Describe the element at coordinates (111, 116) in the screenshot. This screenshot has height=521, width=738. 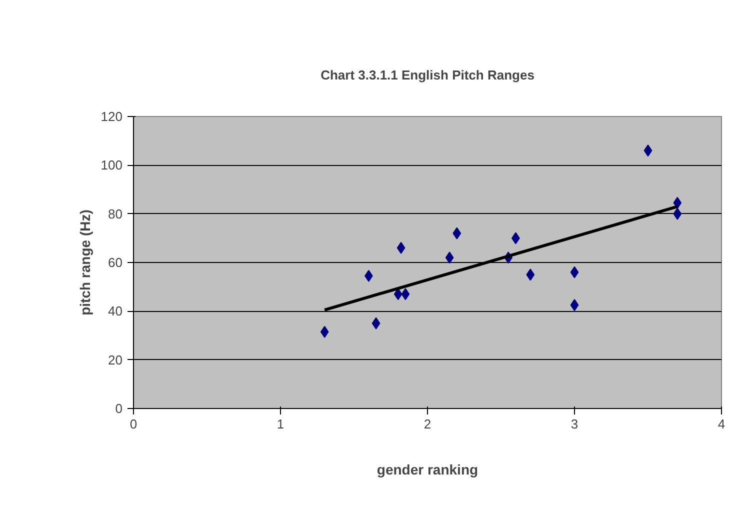
I see `y-tick-label: 120` at that location.